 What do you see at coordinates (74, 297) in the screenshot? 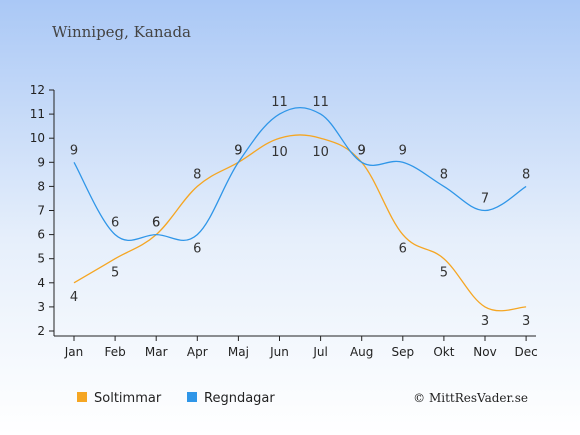
I see `data-label-soltimmar: 4` at bounding box center [74, 297].